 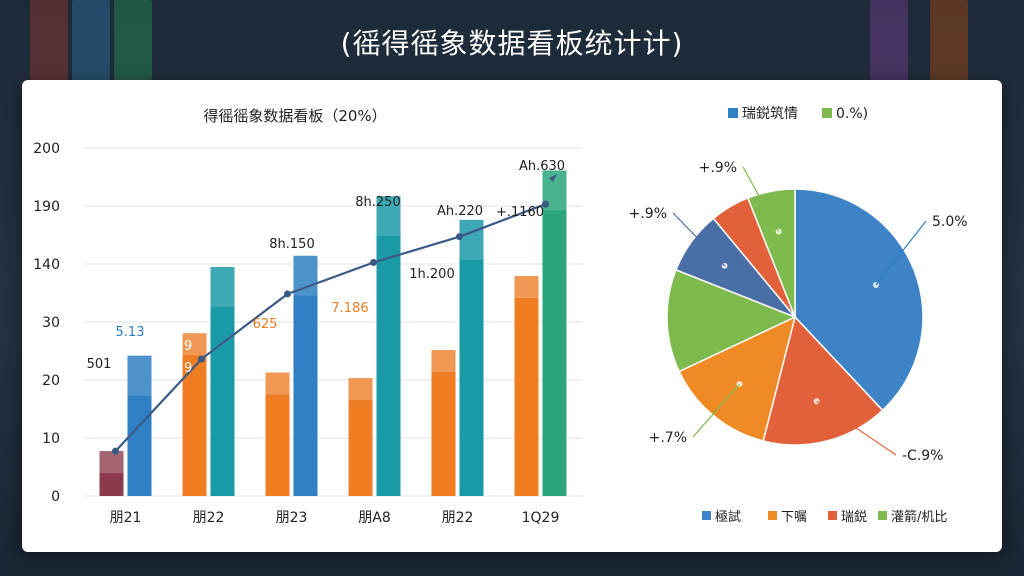 I want to click on page-title: (徭得徭象数据看板统计计), so click(x=512, y=43).